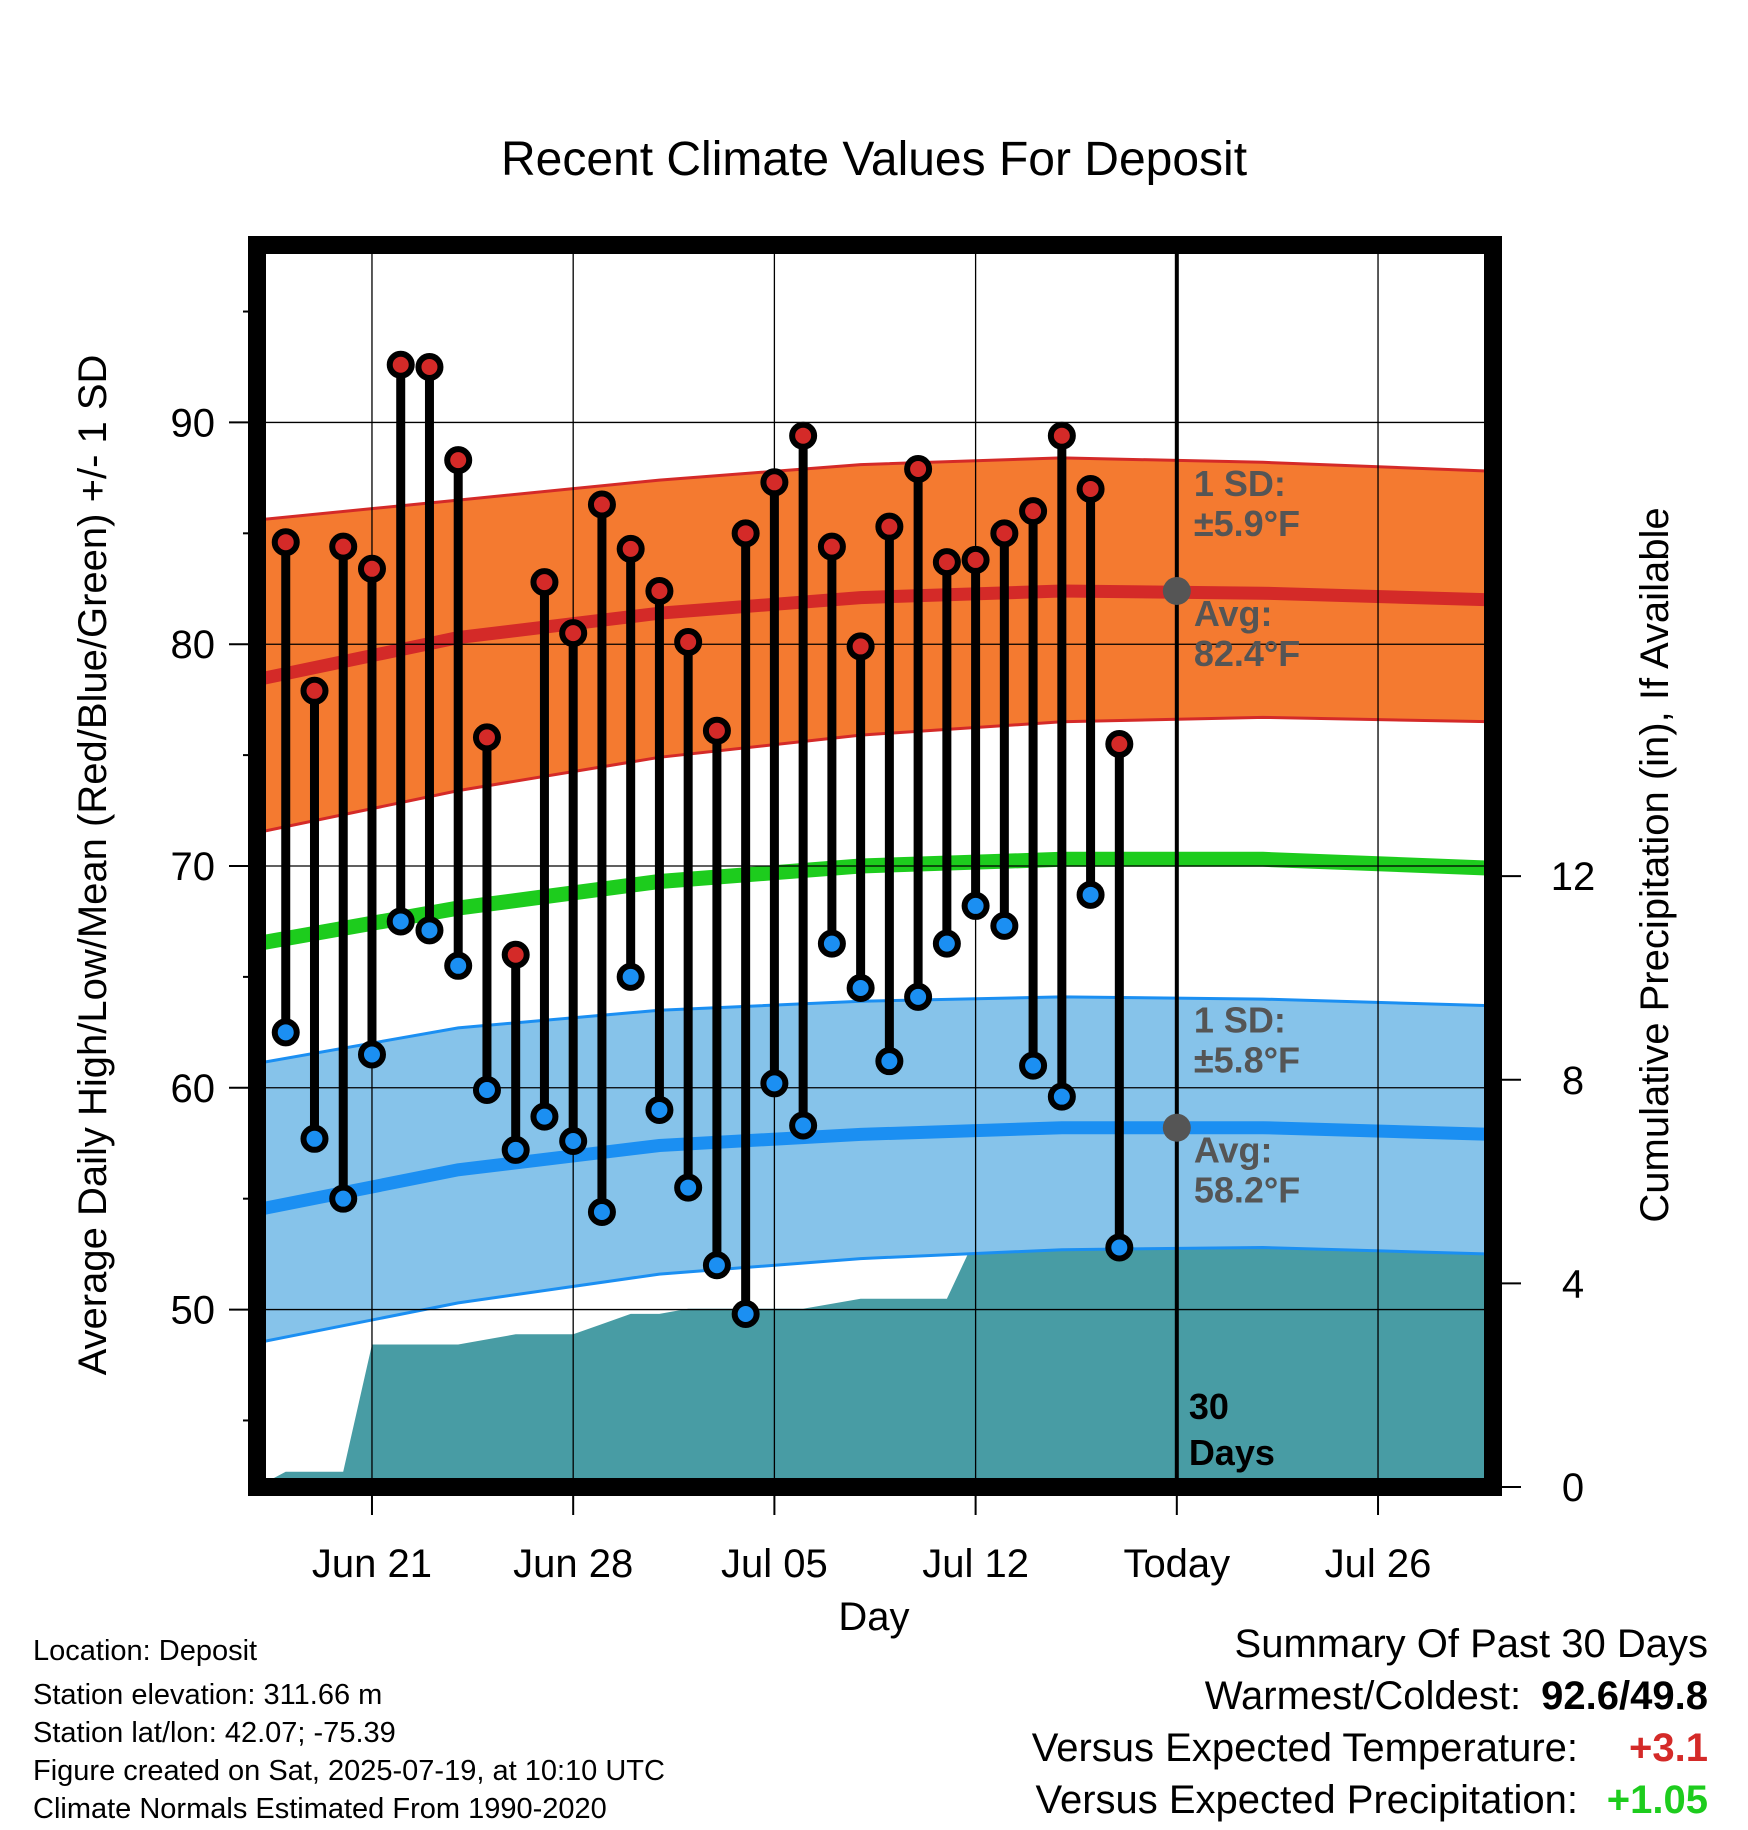 Image resolution: width=1748 pixels, height=1830 pixels. I want to click on low-sd-band, so click(875, 1169).